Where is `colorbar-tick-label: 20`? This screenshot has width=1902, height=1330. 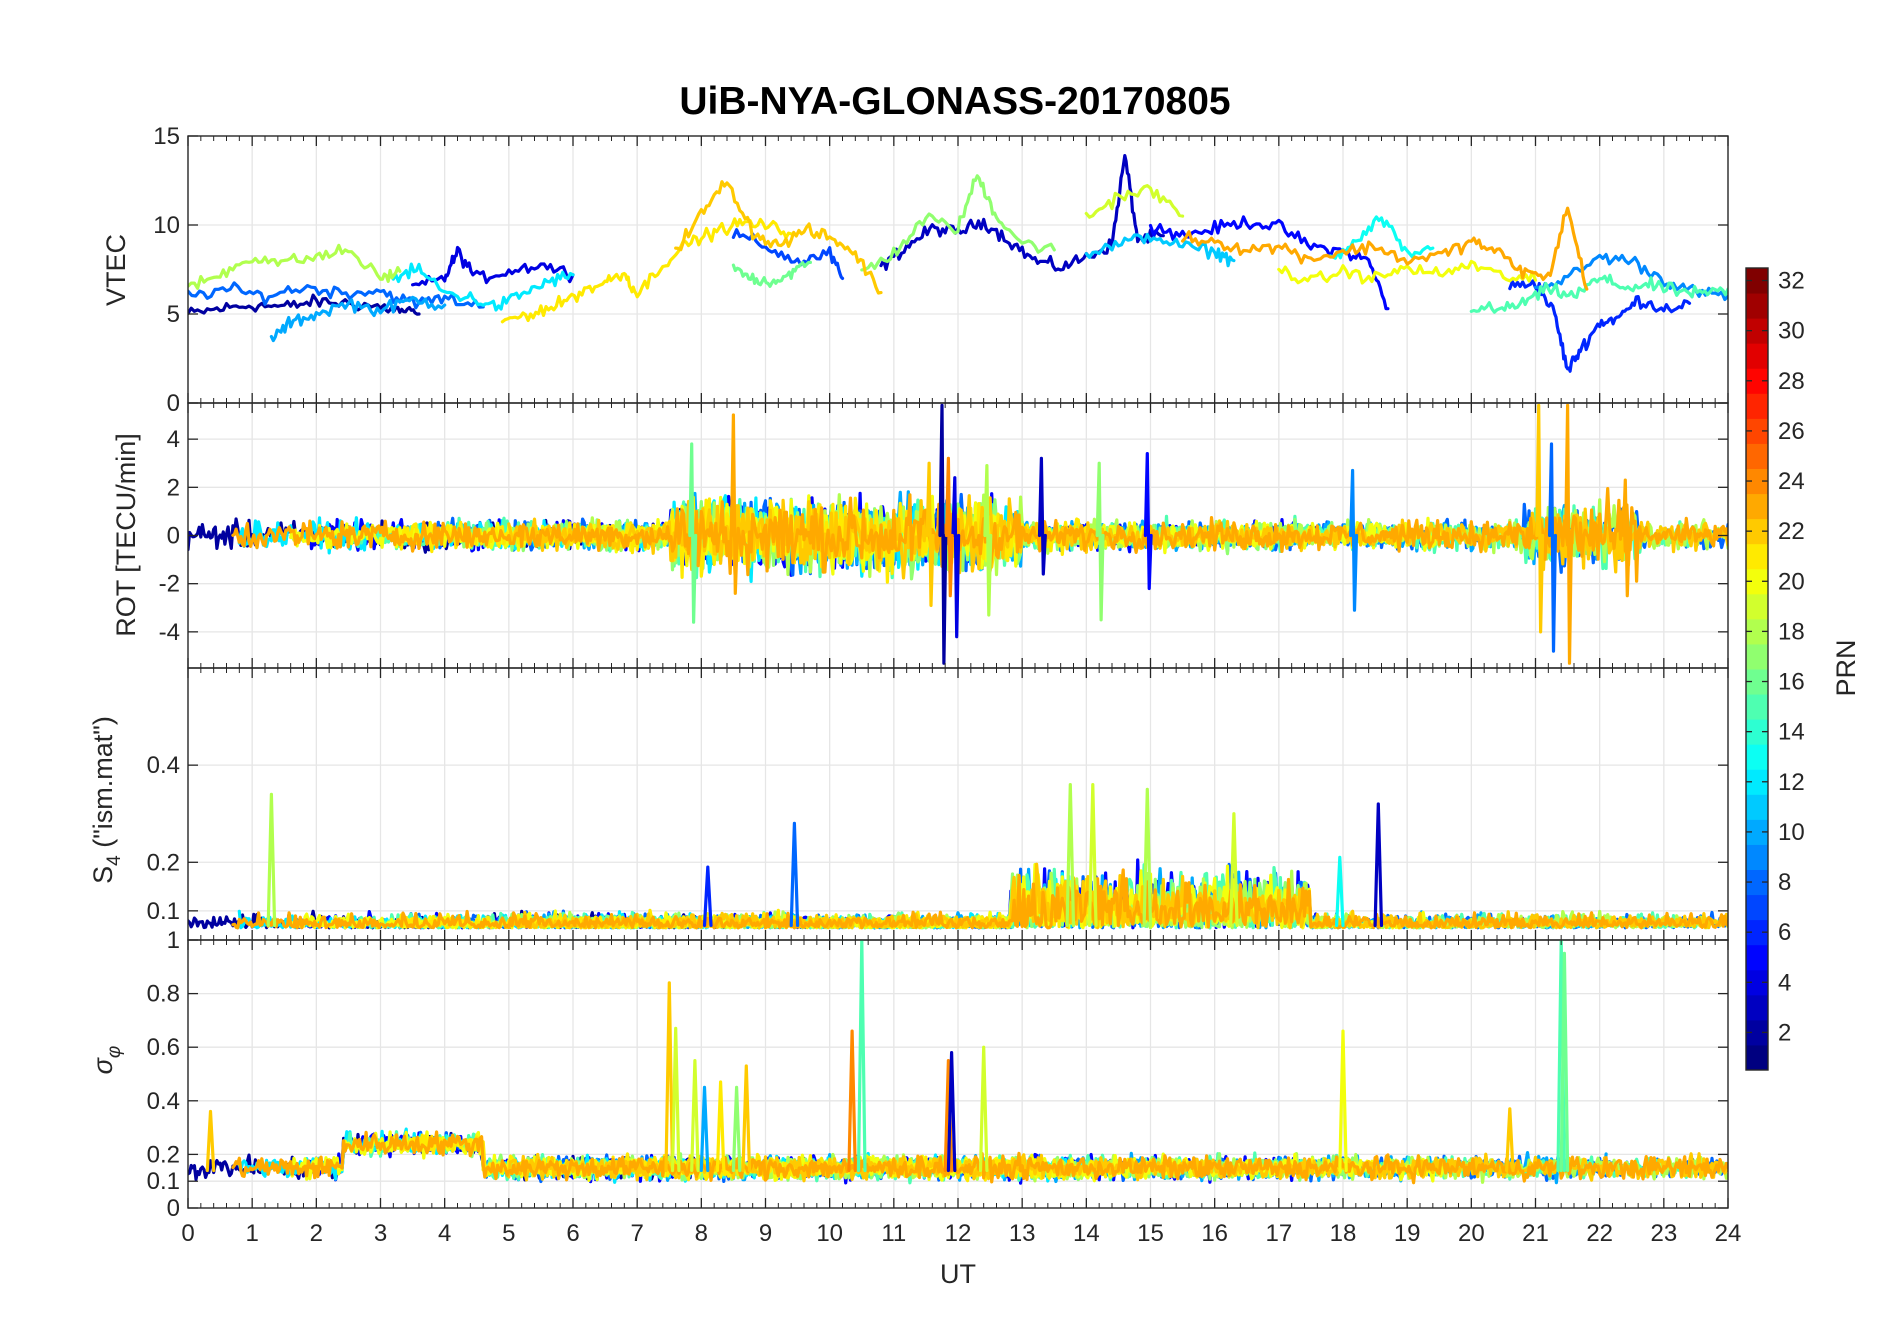 colorbar-tick-label: 20 is located at coordinates (1791, 581).